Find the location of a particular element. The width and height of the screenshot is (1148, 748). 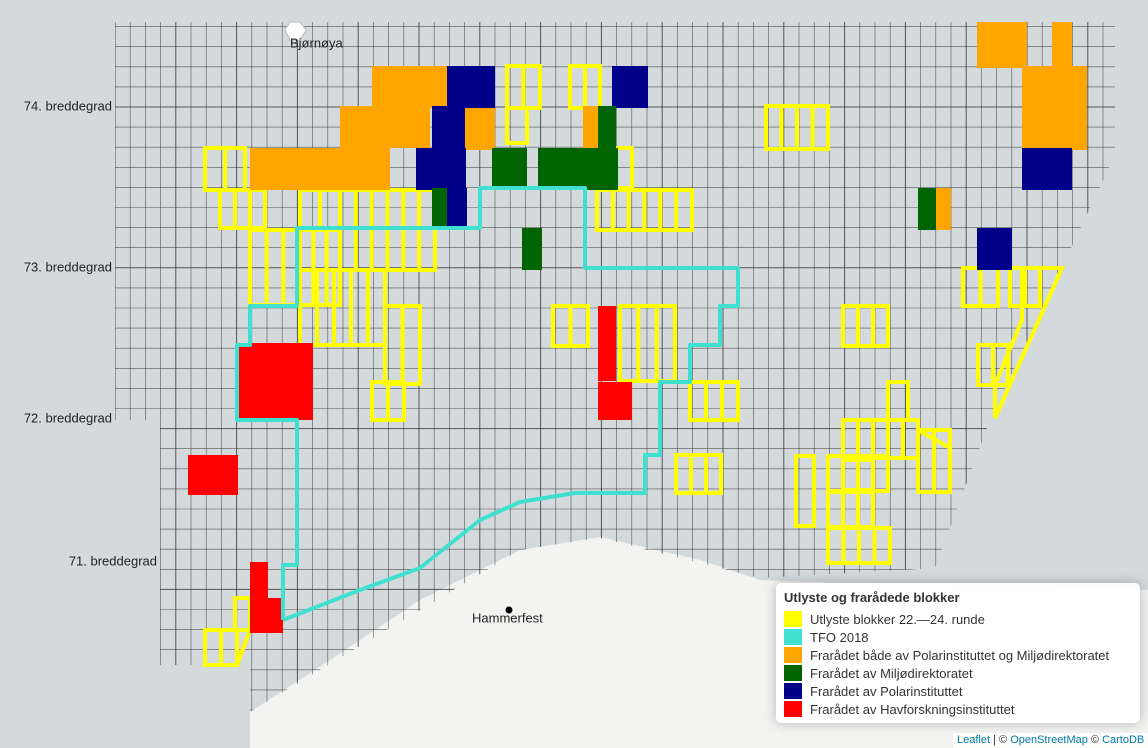

place-label: Bjørnøya is located at coordinates (317, 42).